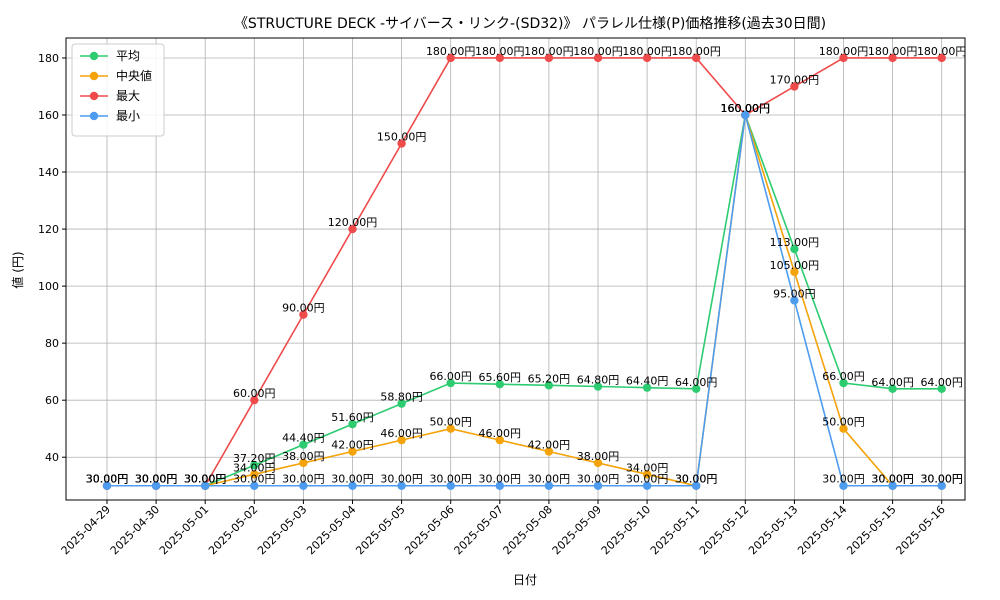  What do you see at coordinates (128, 116) in the screenshot?
I see `legend-label: 最小` at bounding box center [128, 116].